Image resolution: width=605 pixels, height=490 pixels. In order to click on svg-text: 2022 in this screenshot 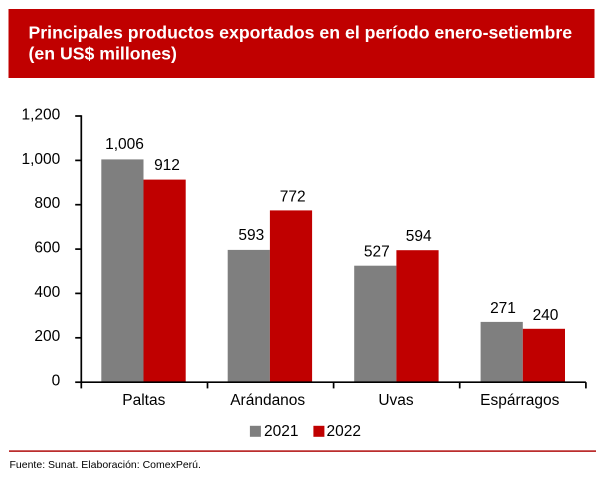, I will do `click(344, 431)`.